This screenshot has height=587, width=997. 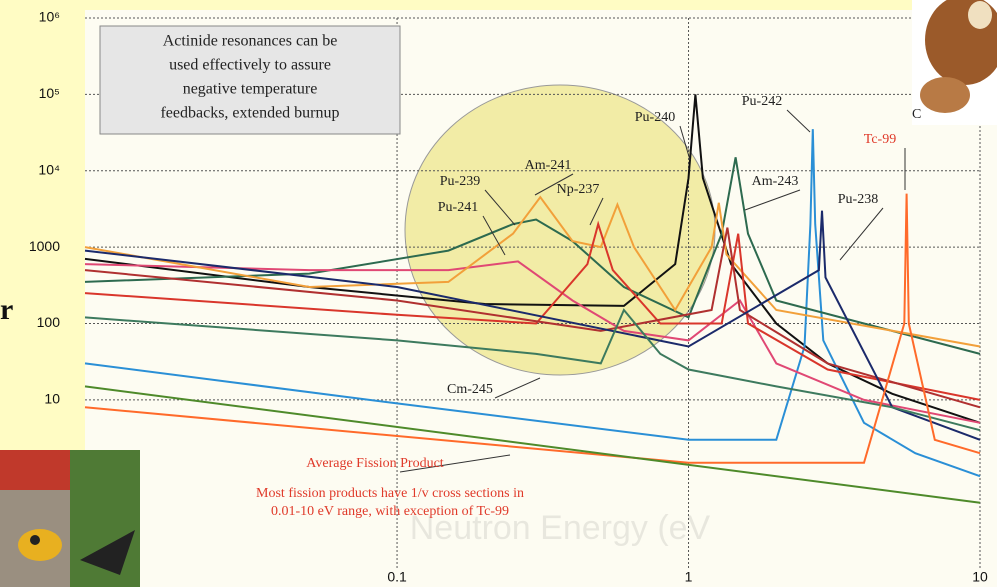 I want to click on x-axis-label: Neutron Energy (eV, so click(x=560, y=528).